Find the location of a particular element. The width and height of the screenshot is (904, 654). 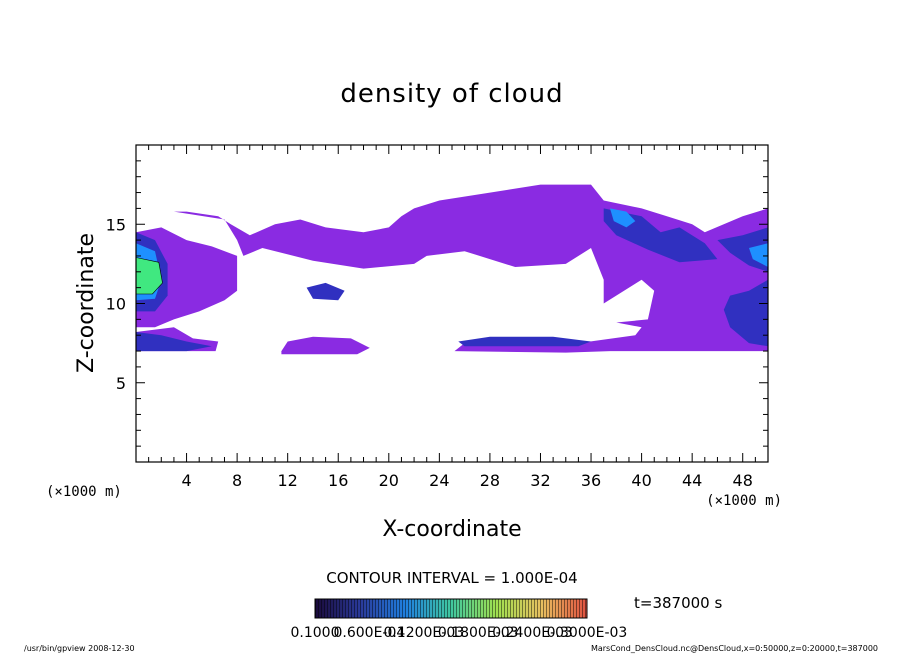

y-axis-label: Z-coordinate is located at coordinates (86, 303).